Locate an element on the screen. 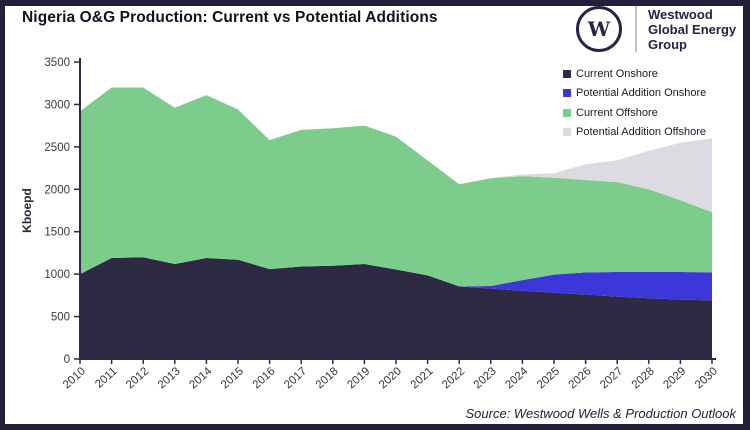  x-tick-label: 2013 is located at coordinates (169, 378).